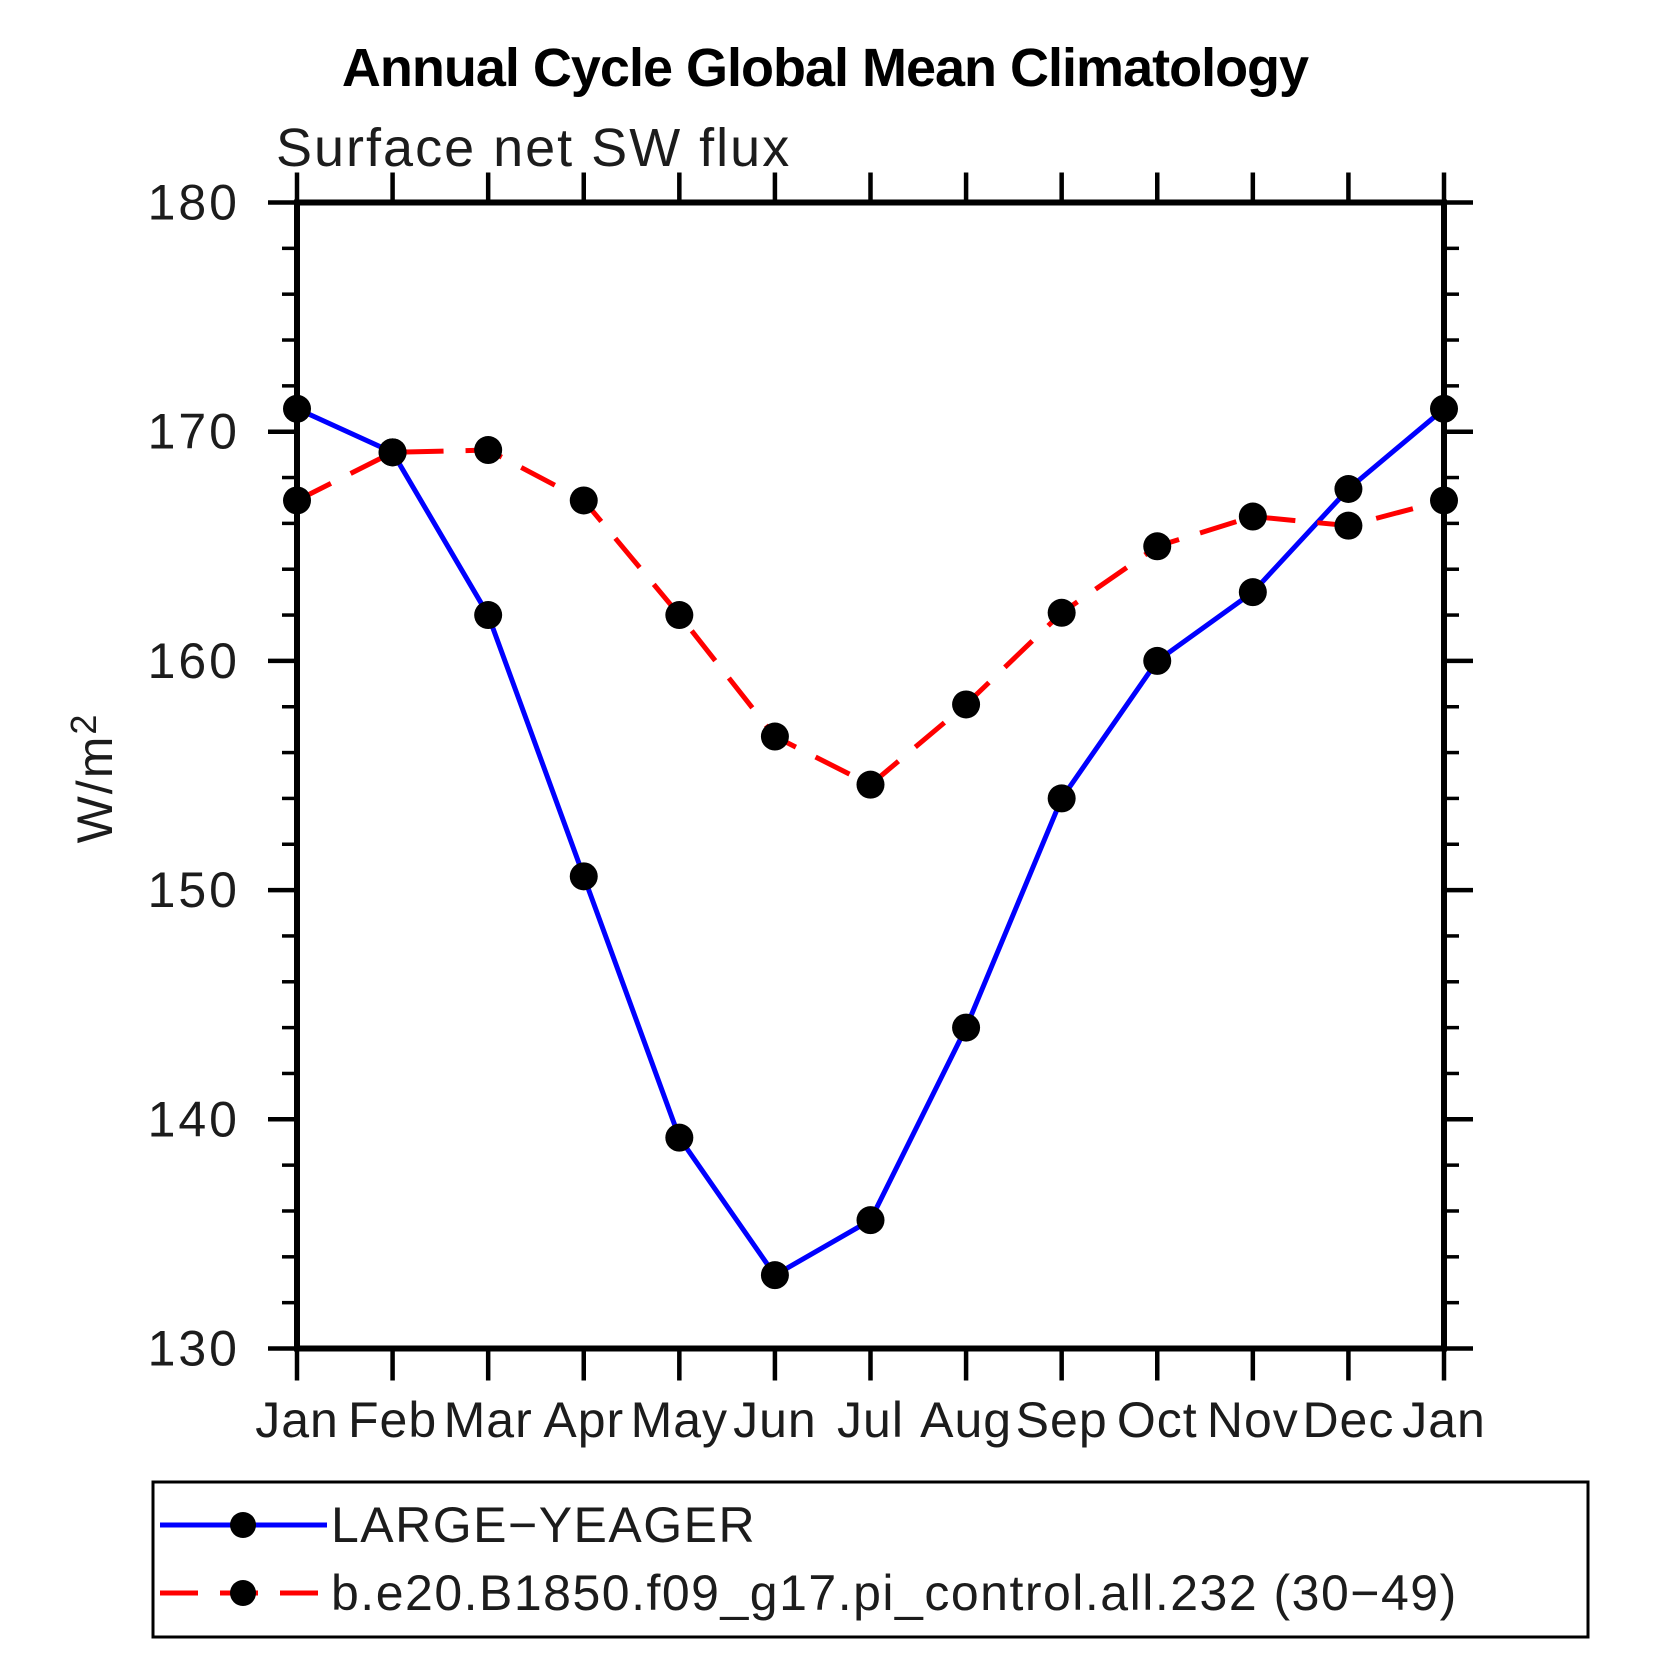 The height and width of the screenshot is (1679, 1674). What do you see at coordinates (392, 1420) in the screenshot?
I see `x-tick-label: Feb` at bounding box center [392, 1420].